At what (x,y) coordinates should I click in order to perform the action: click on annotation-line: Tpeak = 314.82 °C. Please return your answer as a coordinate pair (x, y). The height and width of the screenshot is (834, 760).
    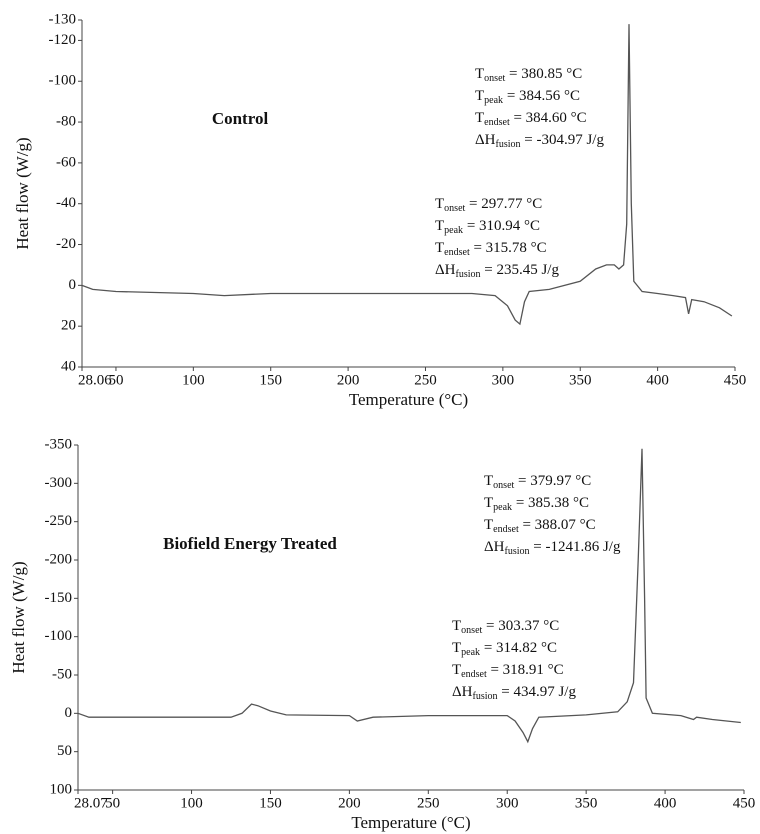
    Looking at the image, I should click on (504, 649).